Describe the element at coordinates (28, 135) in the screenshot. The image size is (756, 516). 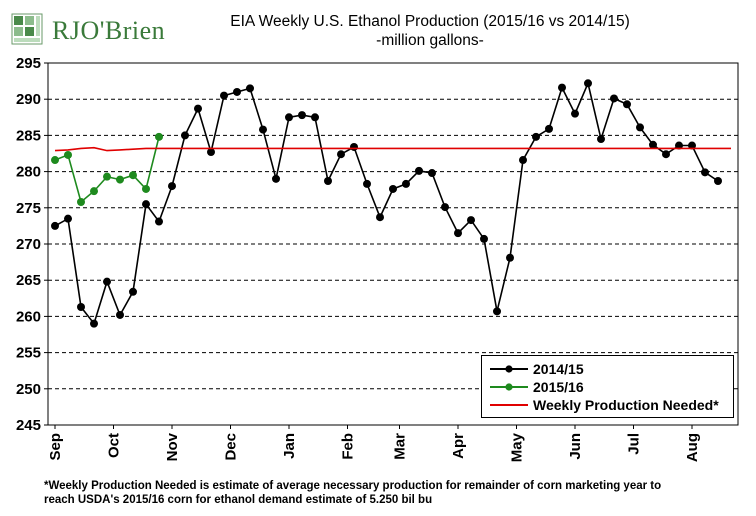
I see `y-tick-label: 285` at that location.